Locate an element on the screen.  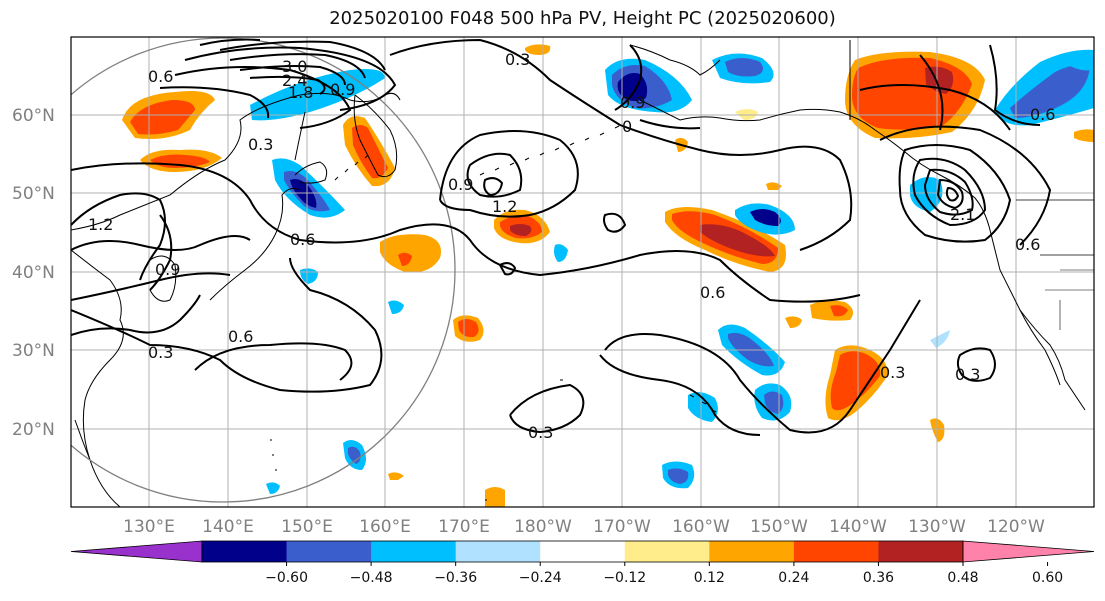
contour-label: 0 is located at coordinates (627, 126).